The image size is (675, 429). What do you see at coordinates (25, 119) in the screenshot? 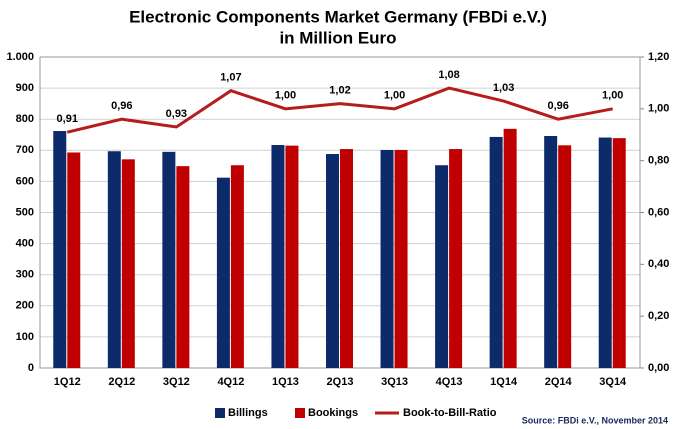
I see `y-tick-label: 800` at bounding box center [25, 119].